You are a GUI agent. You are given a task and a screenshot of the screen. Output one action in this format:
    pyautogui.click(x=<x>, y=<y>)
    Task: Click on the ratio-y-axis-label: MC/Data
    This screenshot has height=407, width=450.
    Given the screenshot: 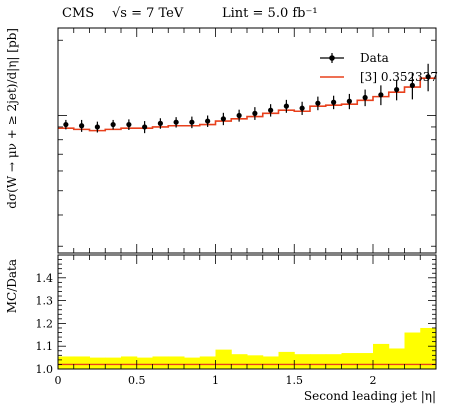 What is the action you would take?
    pyautogui.click(x=12, y=286)
    